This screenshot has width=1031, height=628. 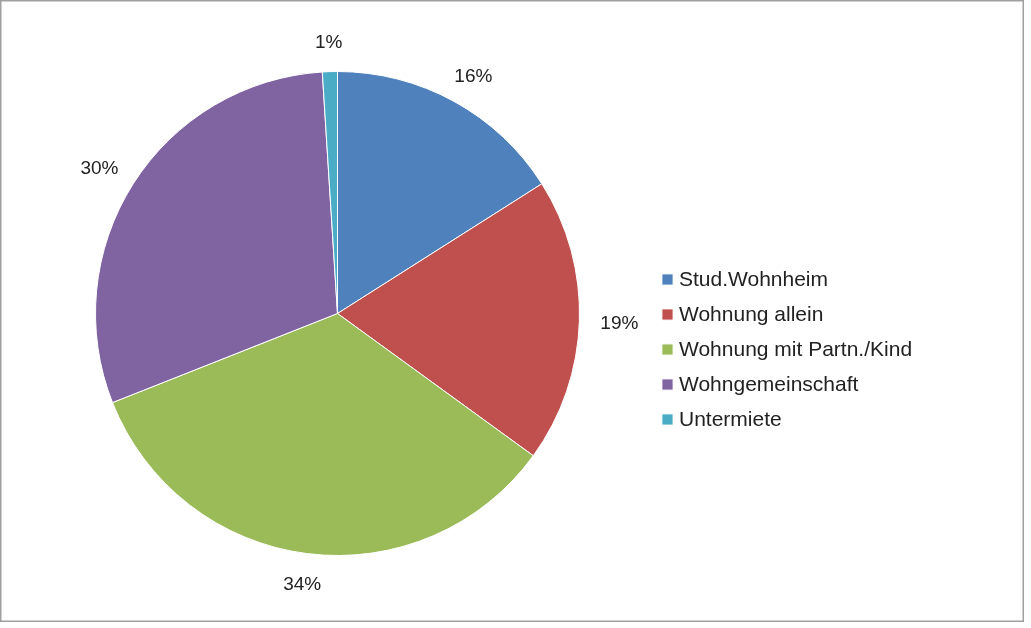 What do you see at coordinates (302, 583) in the screenshot?
I see `data-label: 34%` at bounding box center [302, 583].